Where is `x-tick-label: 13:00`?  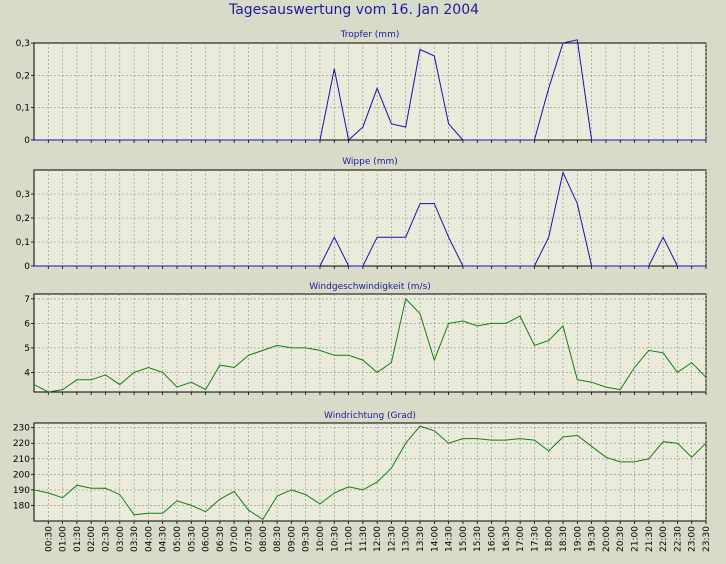 x-tick-label: 13:00 is located at coordinates (407, 539).